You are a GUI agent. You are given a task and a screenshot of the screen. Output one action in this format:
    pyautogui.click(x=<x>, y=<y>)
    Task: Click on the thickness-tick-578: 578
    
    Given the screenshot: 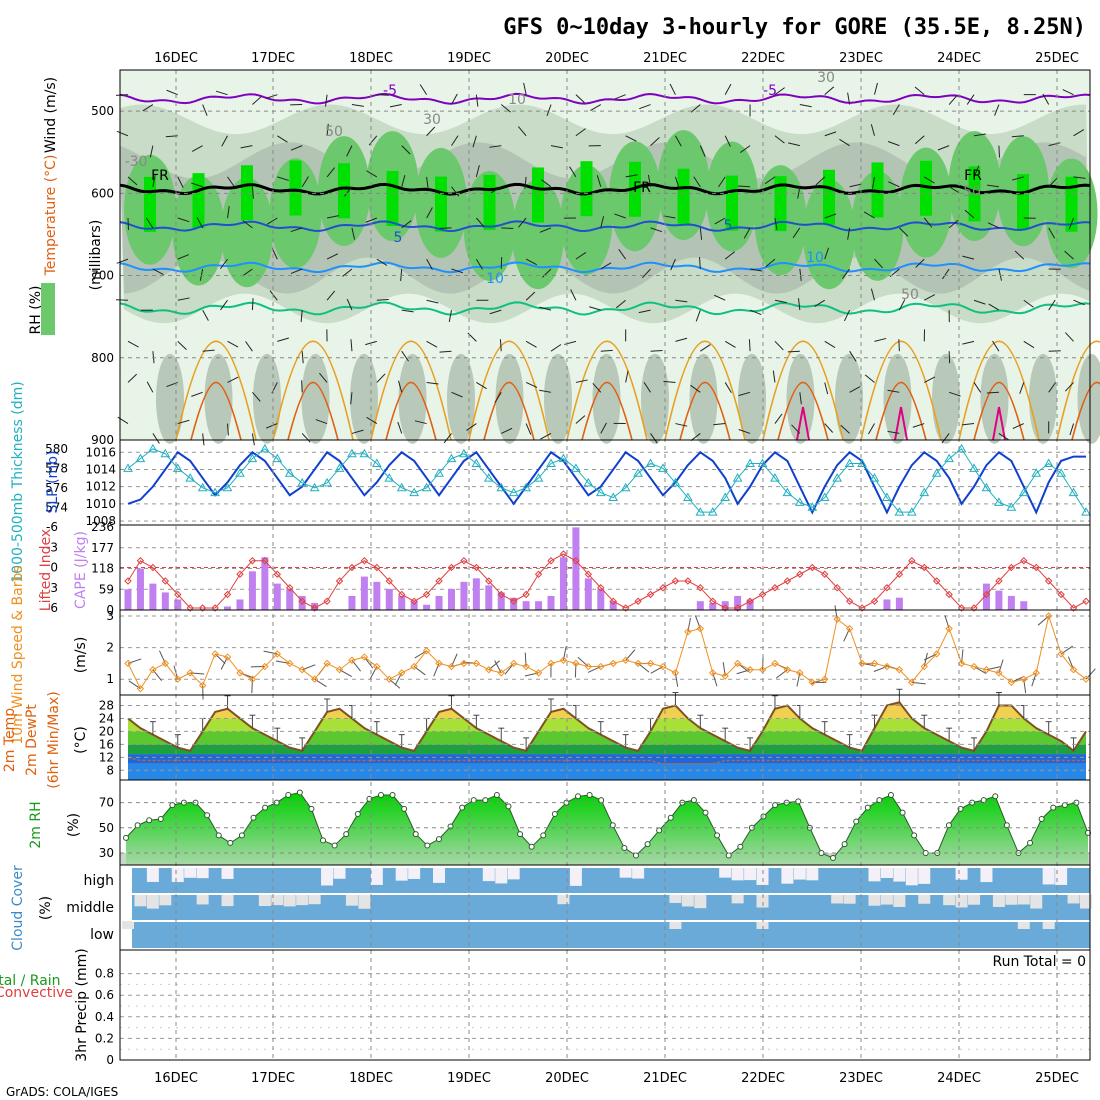 What is the action you would take?
    pyautogui.click(x=56, y=468)
    